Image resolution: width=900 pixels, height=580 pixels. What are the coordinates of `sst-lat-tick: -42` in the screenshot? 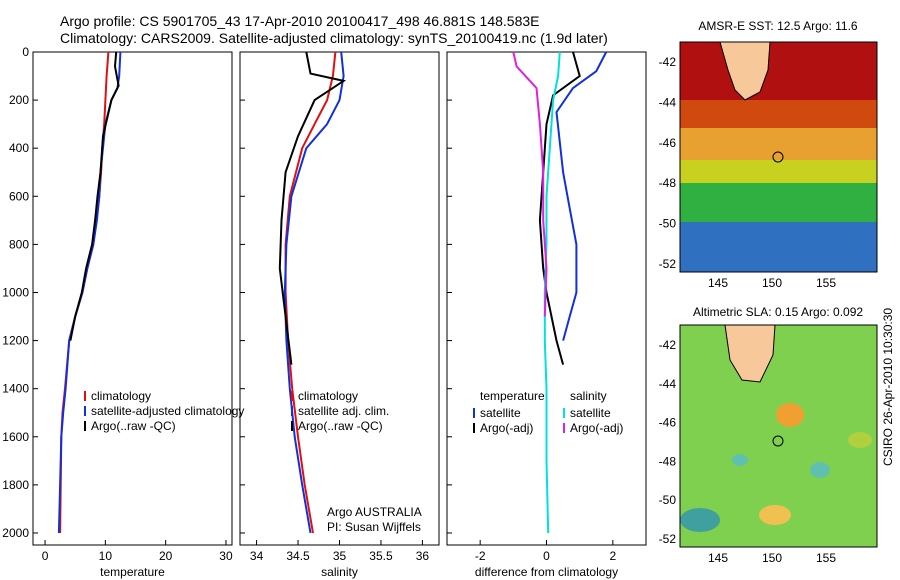 It's located at (668, 62).